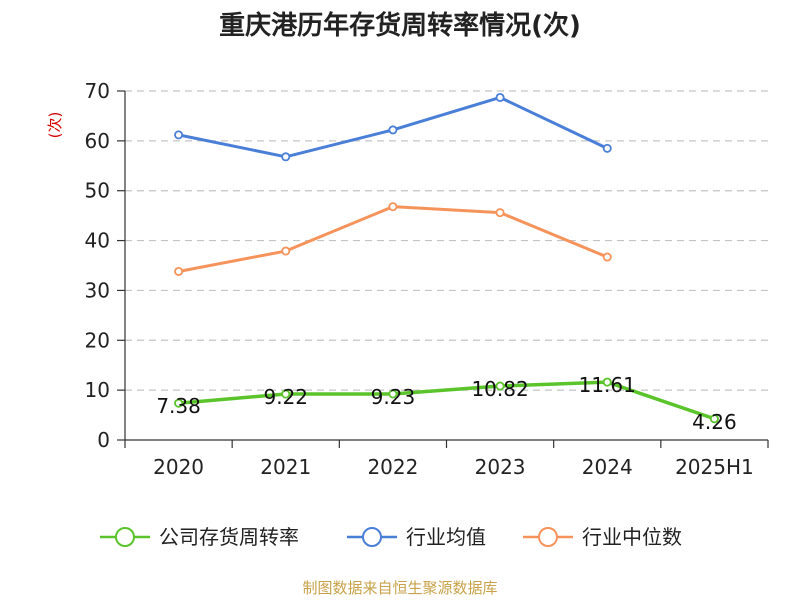 The height and width of the screenshot is (600, 800). Describe the element at coordinates (399, 588) in the screenshot. I see `source-note: 制图数据来自恒生聚源数据库` at that location.